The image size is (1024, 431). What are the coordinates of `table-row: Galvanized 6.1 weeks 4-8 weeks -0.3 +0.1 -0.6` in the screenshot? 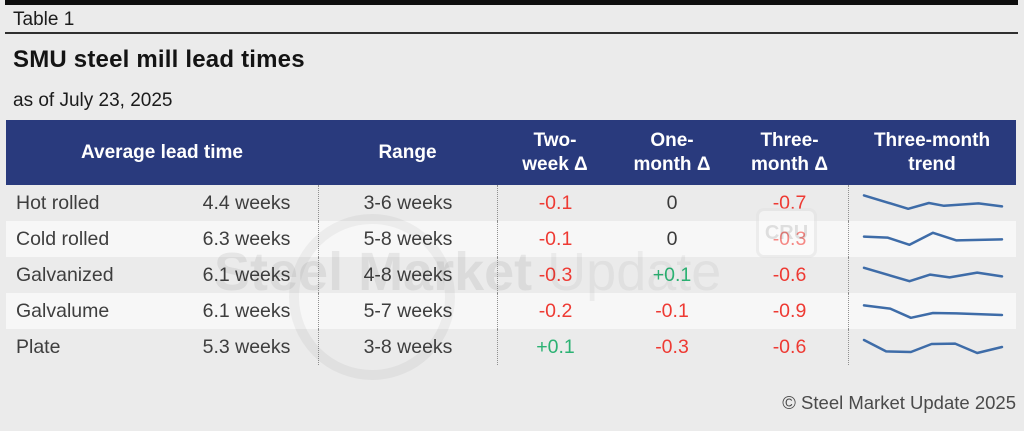 It's located at (511, 275).